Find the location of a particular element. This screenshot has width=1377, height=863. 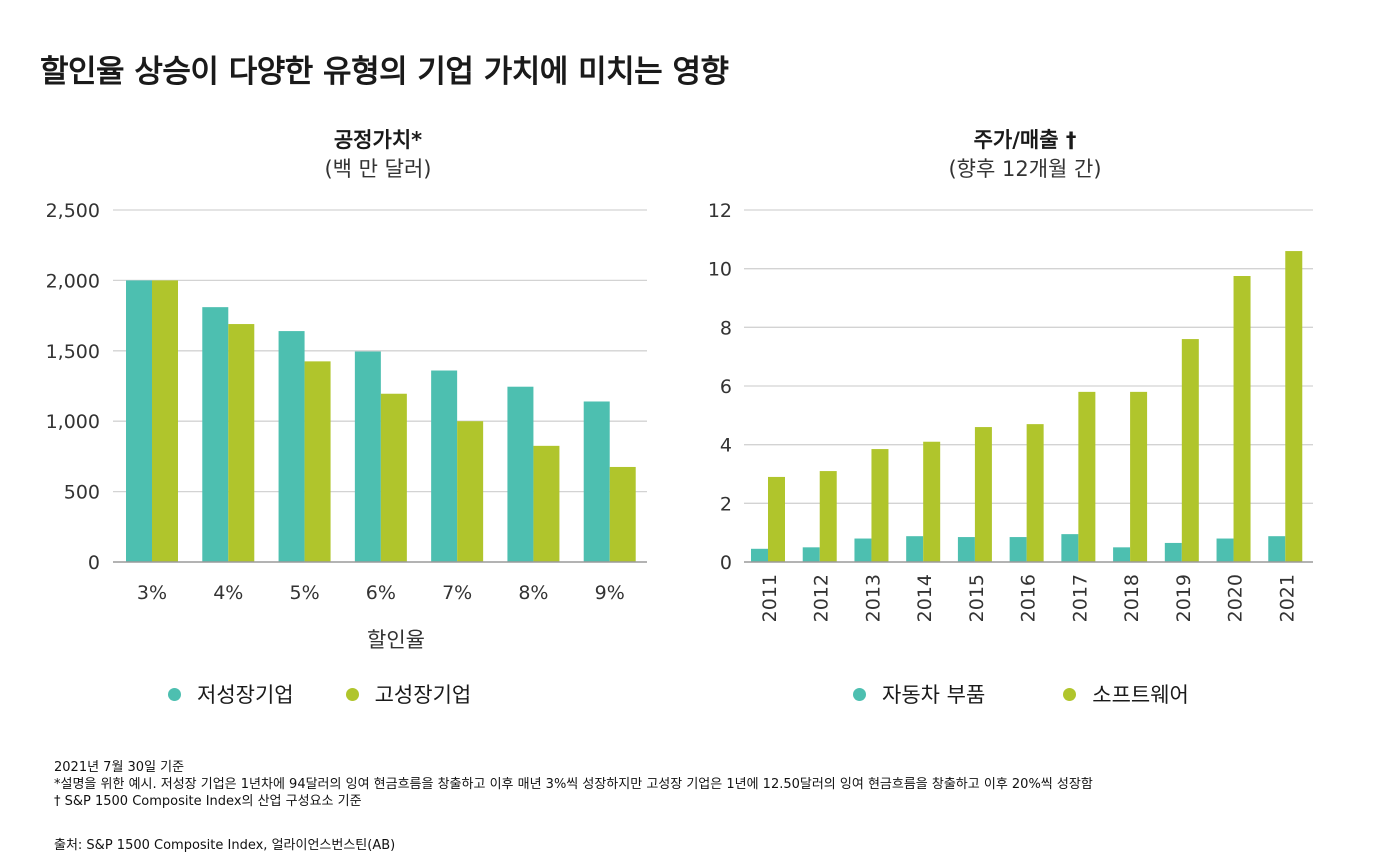

x-tick-label: 2015 is located at coordinates (977, 598).